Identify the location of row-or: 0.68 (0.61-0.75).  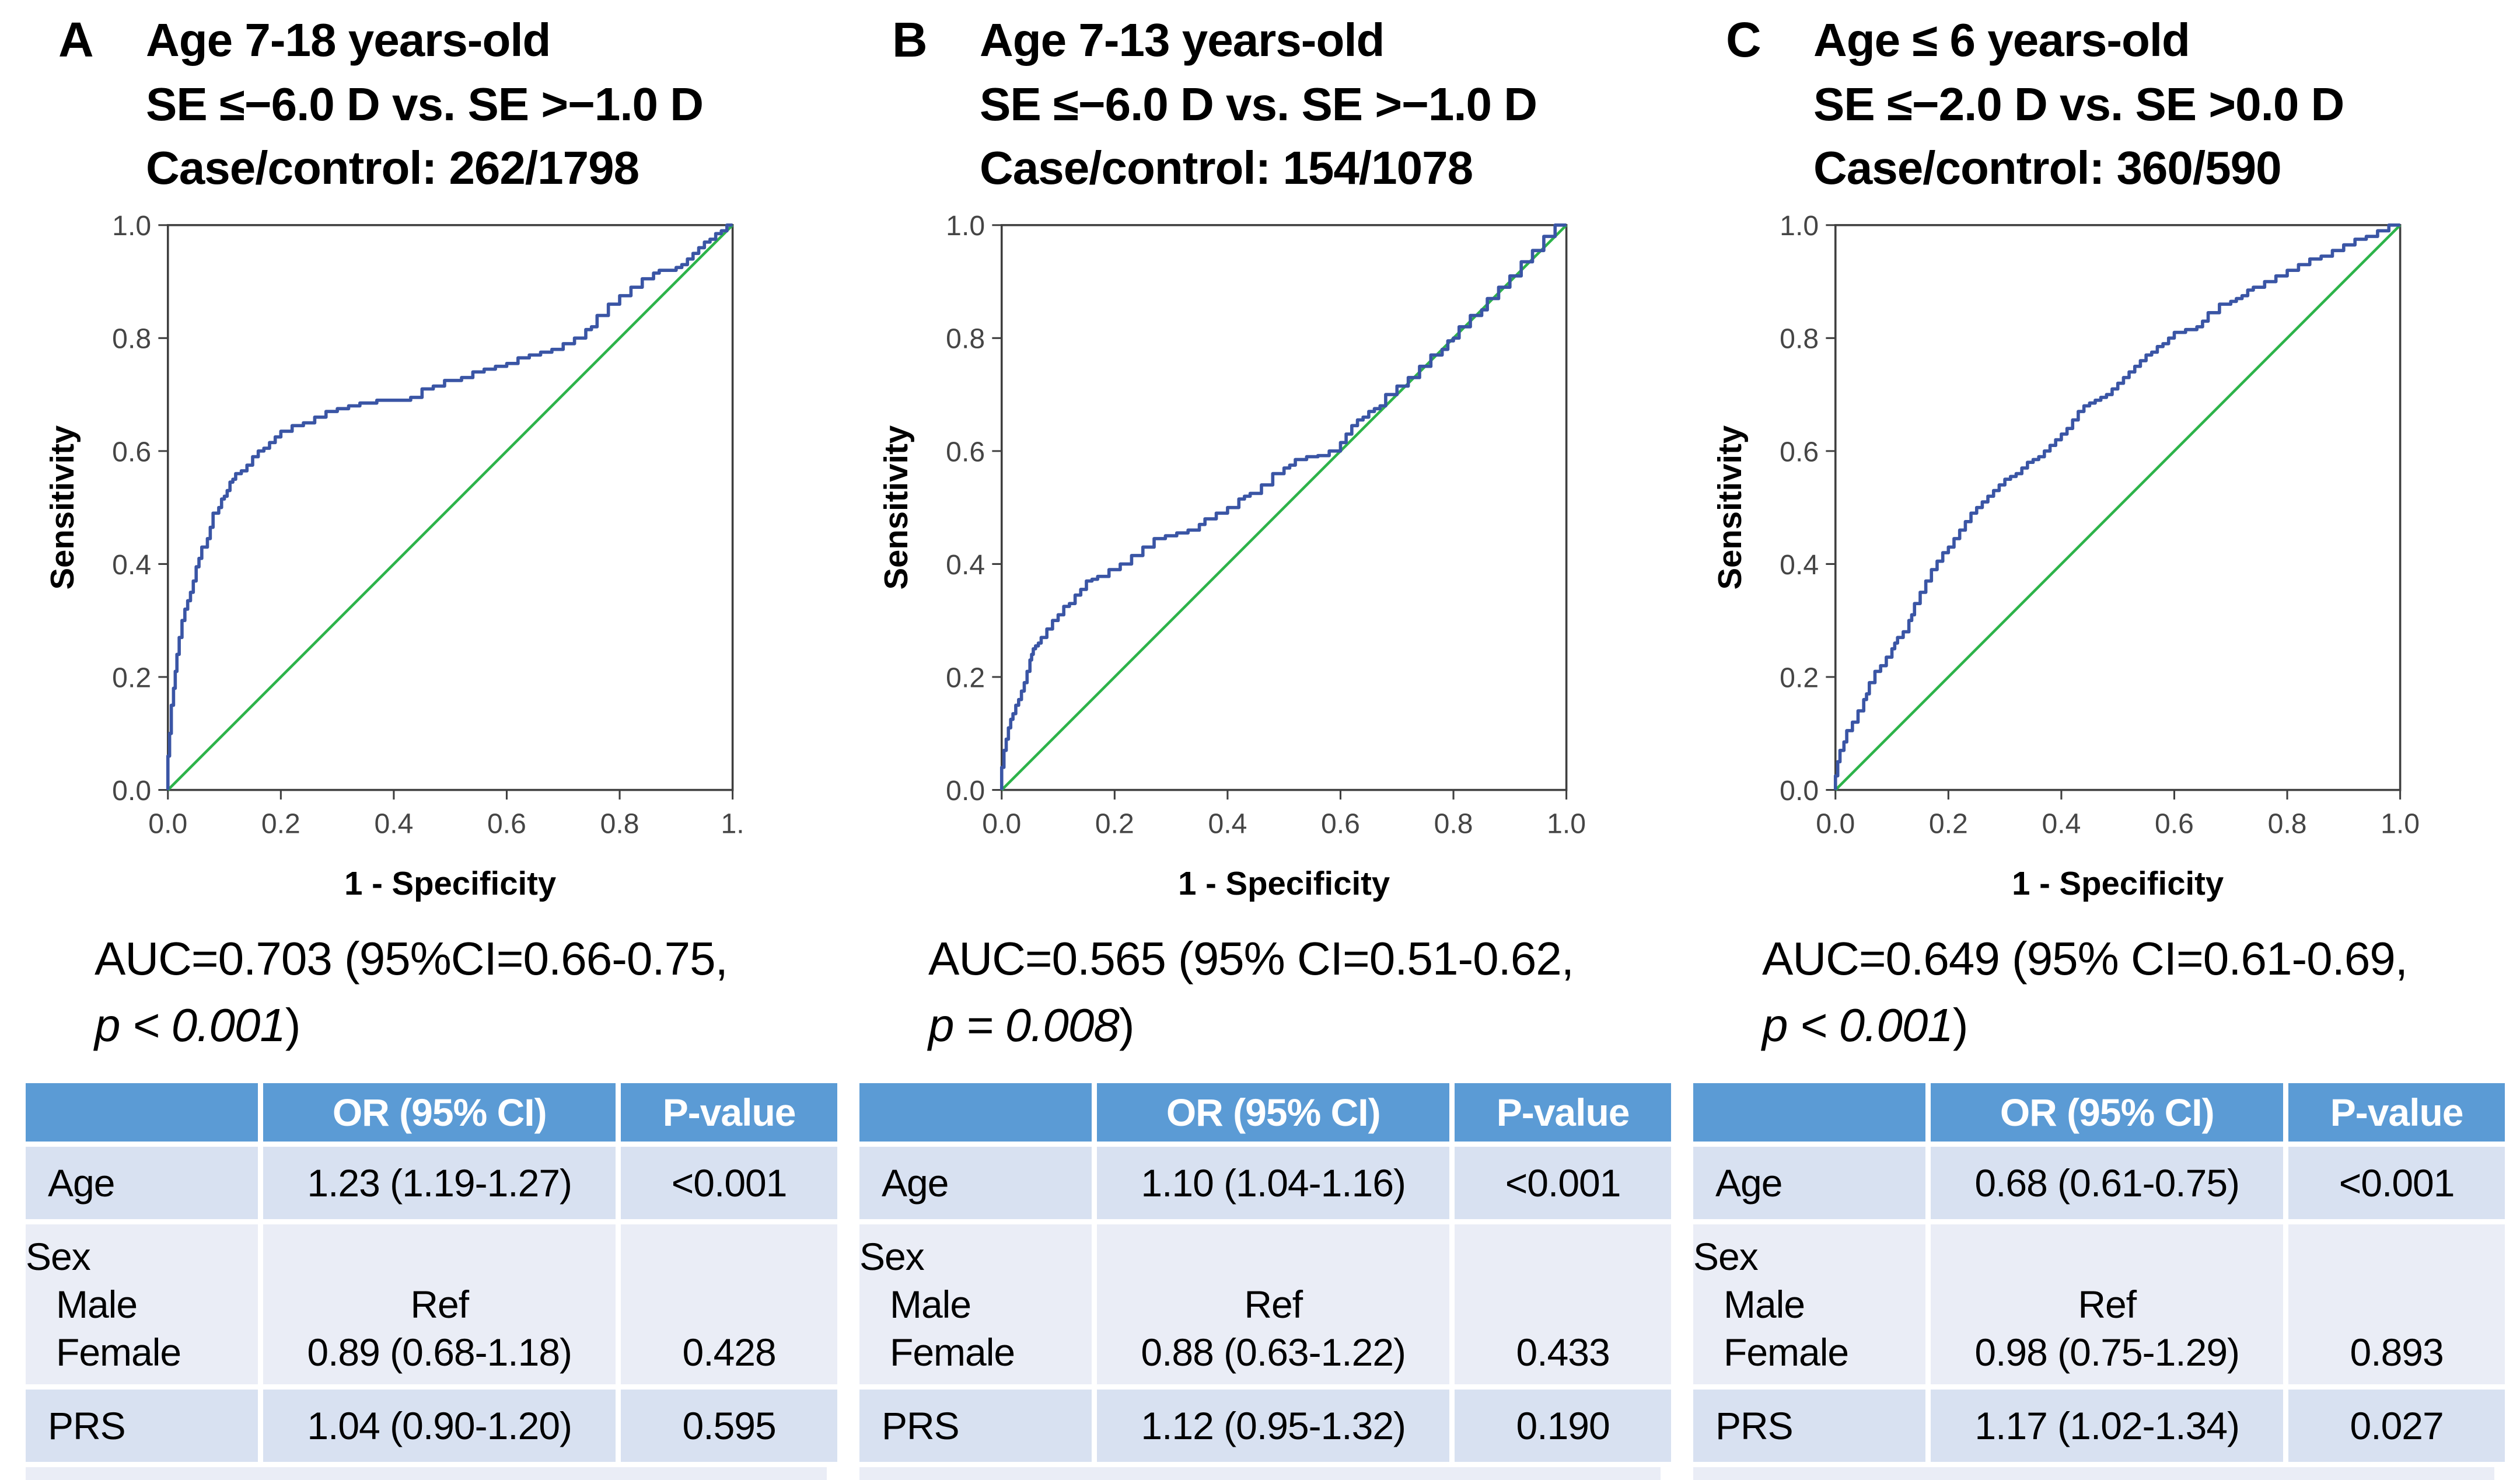
(2107, 1182).